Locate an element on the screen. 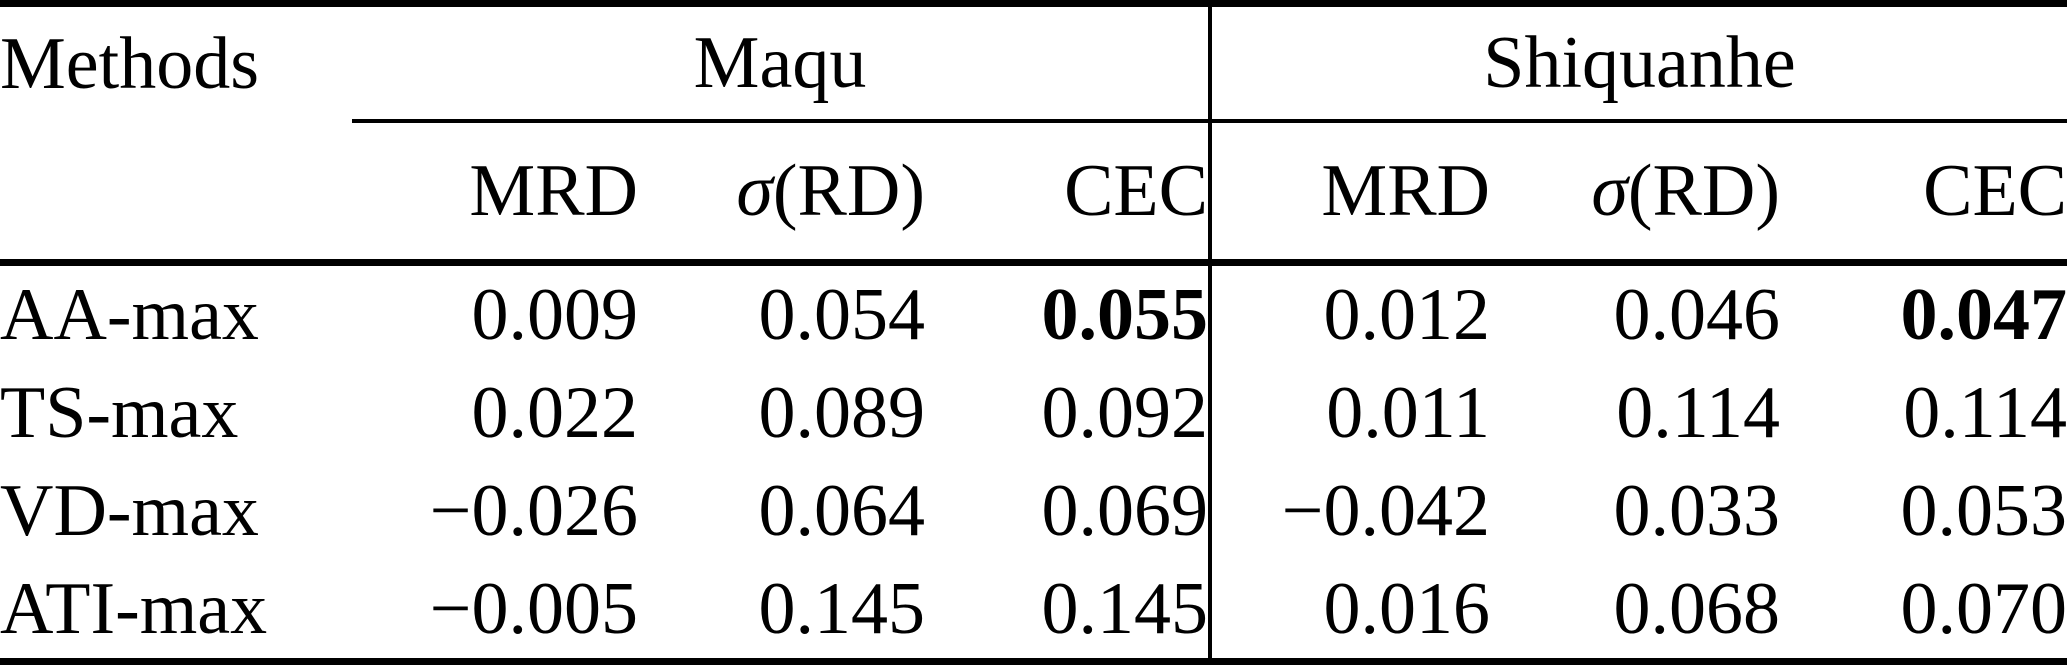 The height and width of the screenshot is (666, 2067). value-cell: 0.069 is located at coordinates (1125, 511).